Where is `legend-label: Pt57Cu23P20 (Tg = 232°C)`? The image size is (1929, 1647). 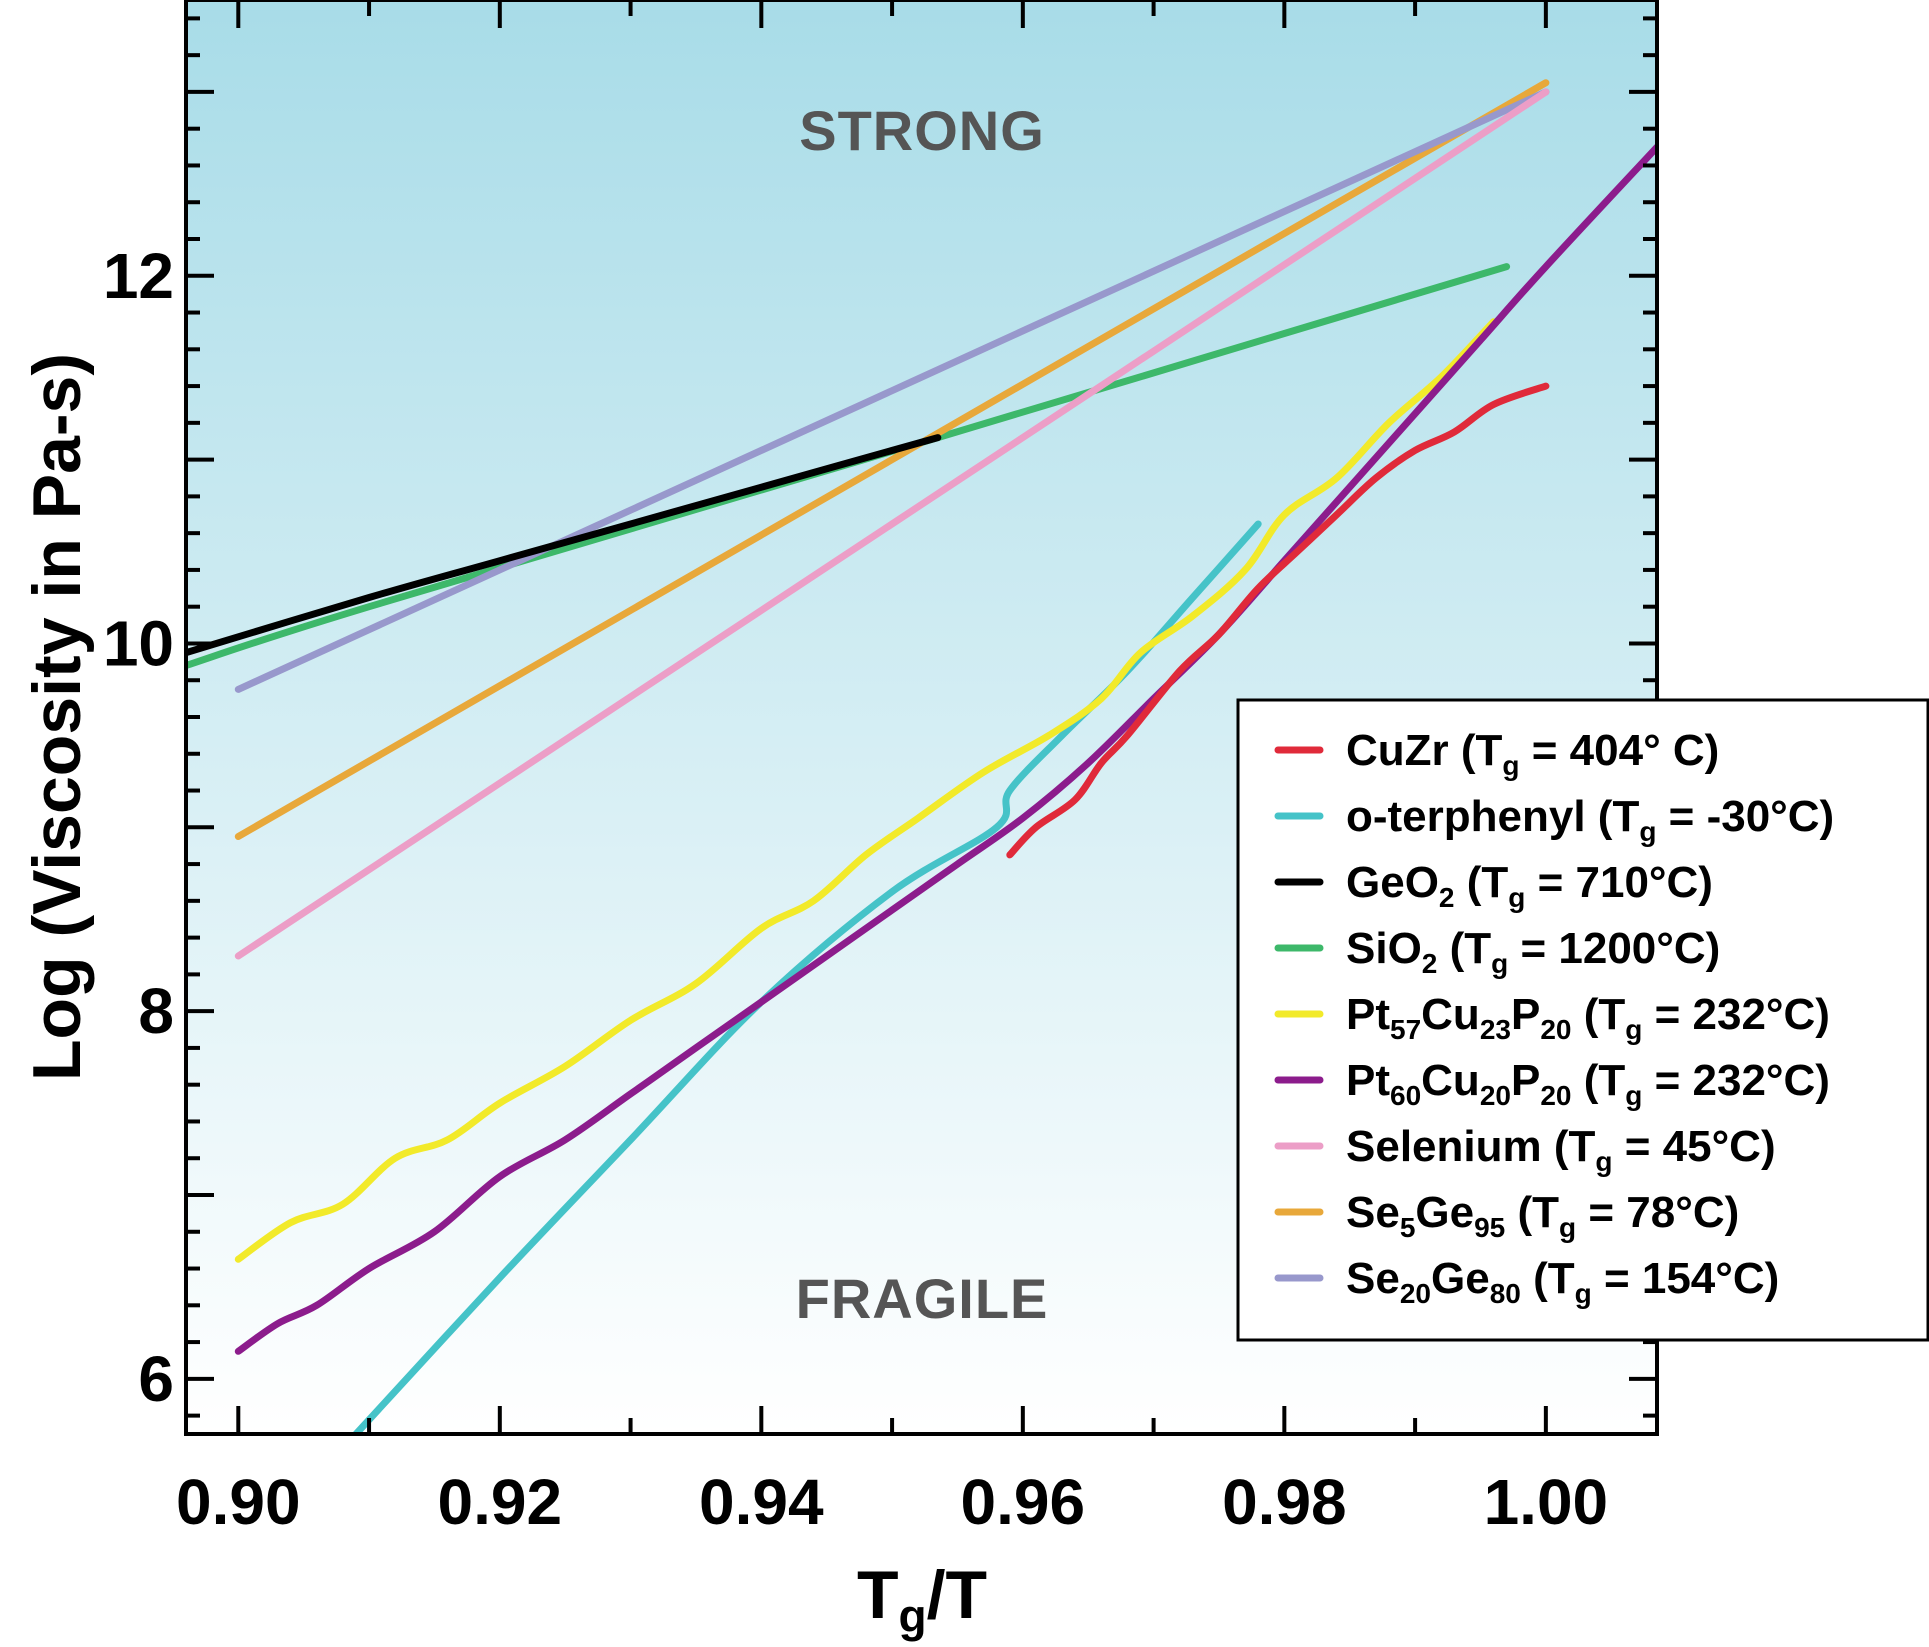
legend-label: Pt57Cu23P20 (Tg = 232°C) is located at coordinates (1588, 1017).